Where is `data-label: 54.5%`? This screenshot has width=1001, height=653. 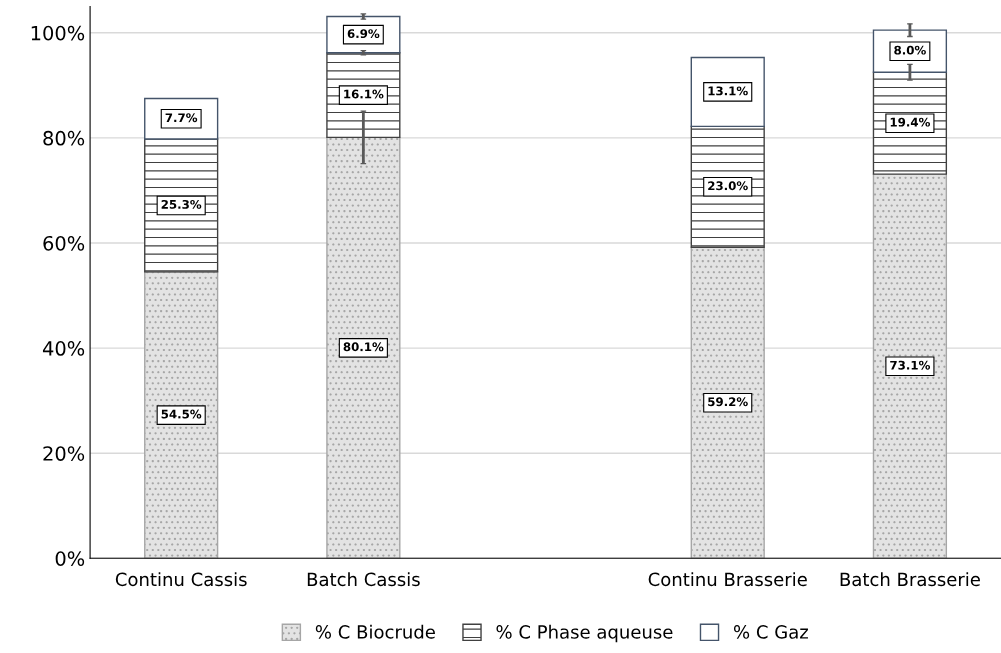 data-label: 54.5% is located at coordinates (181, 414).